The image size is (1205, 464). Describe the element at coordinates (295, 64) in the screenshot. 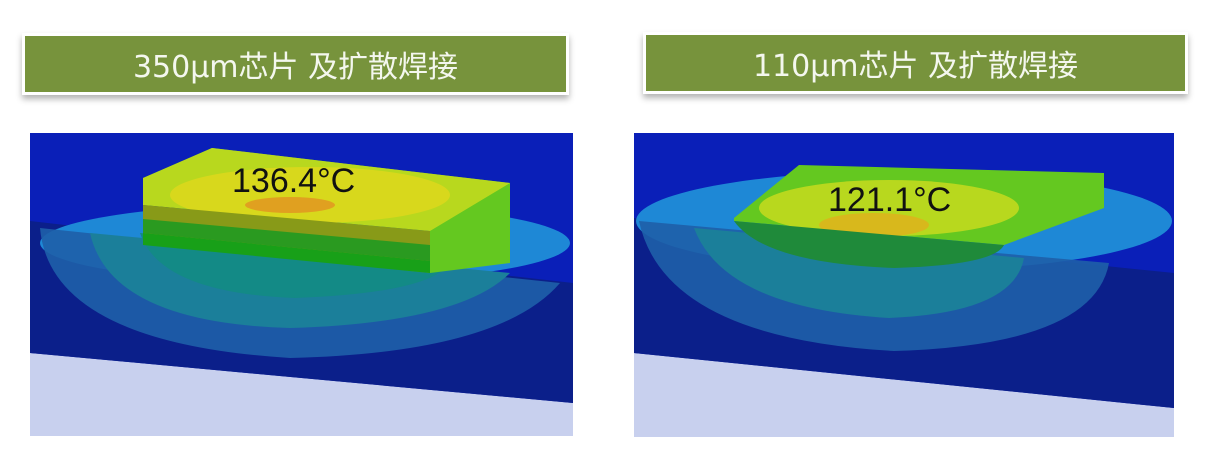

I see `panel-title-350um: 350μm芯片 及扩散焊接` at that location.